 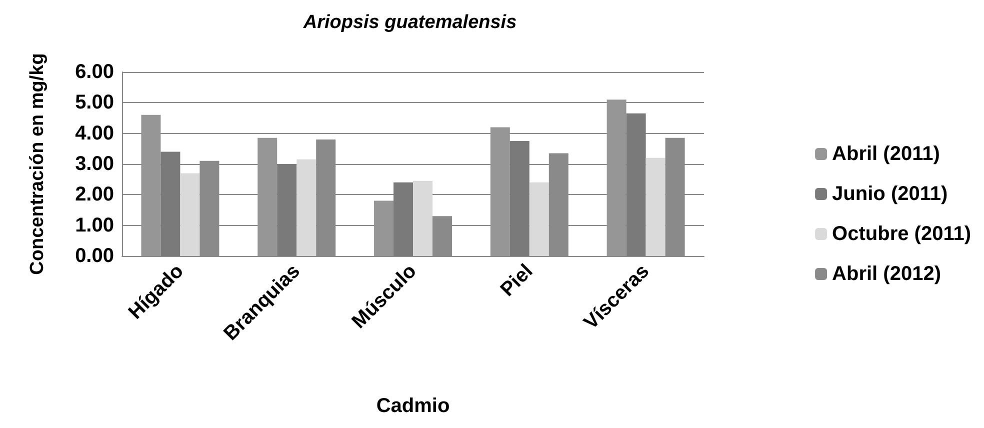 I want to click on y-tick-label: 0.00, so click(x=94, y=256).